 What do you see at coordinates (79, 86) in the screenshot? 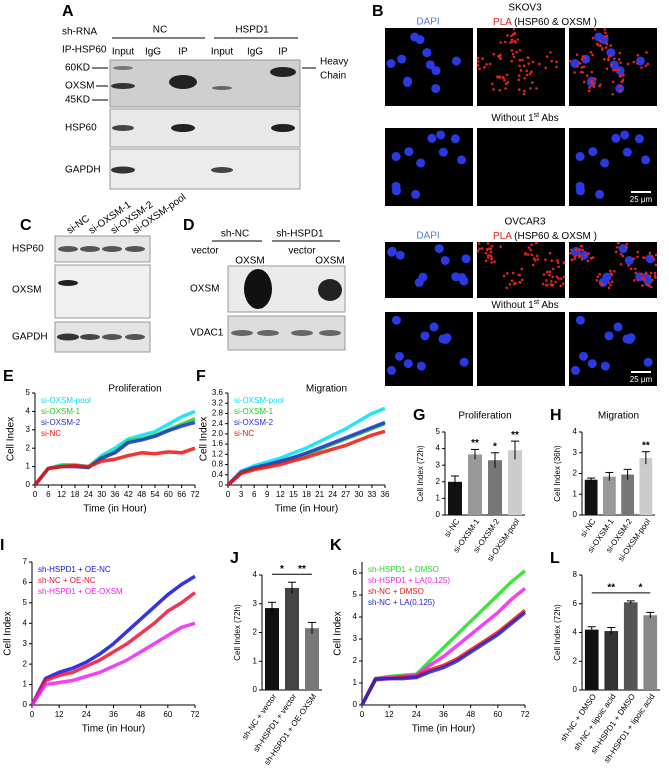
I see `marker: OXSM` at bounding box center [79, 86].